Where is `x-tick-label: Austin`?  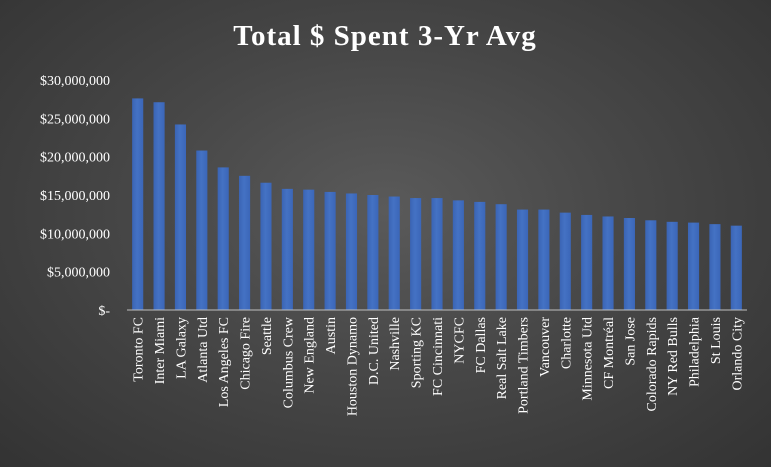
x-tick-label: Austin is located at coordinates (331, 335).